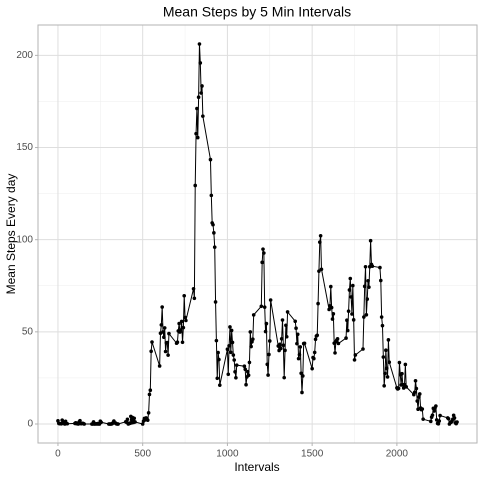 This screenshot has height=480, width=480. Describe the element at coordinates (312, 454) in the screenshot. I see `x-tick-label: 1500` at that location.